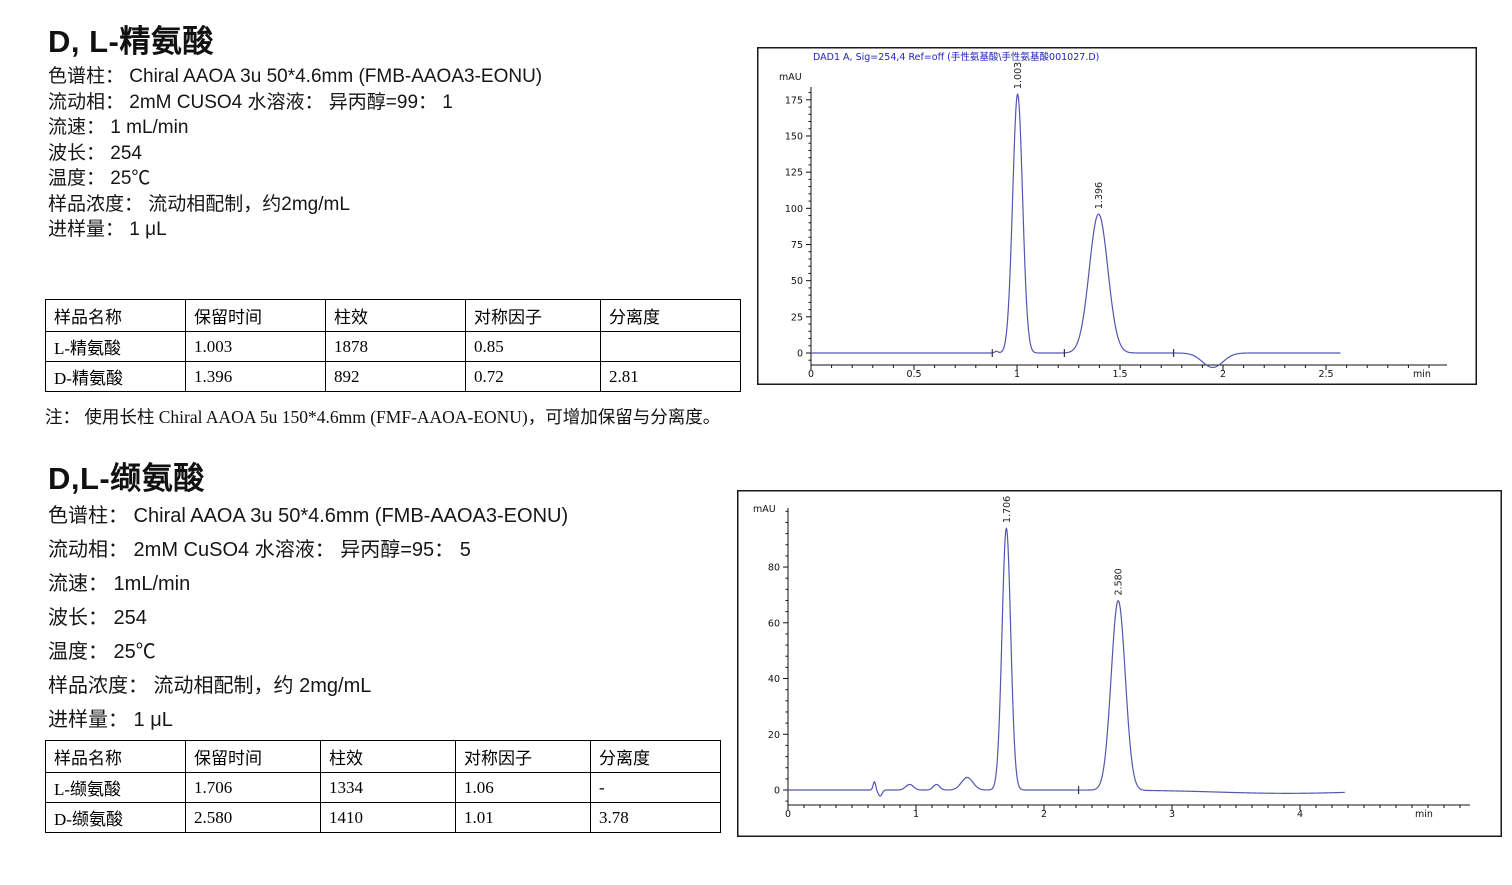  What do you see at coordinates (670, 376) in the screenshot?
I see `table-cell: 2.81` at bounding box center [670, 376].